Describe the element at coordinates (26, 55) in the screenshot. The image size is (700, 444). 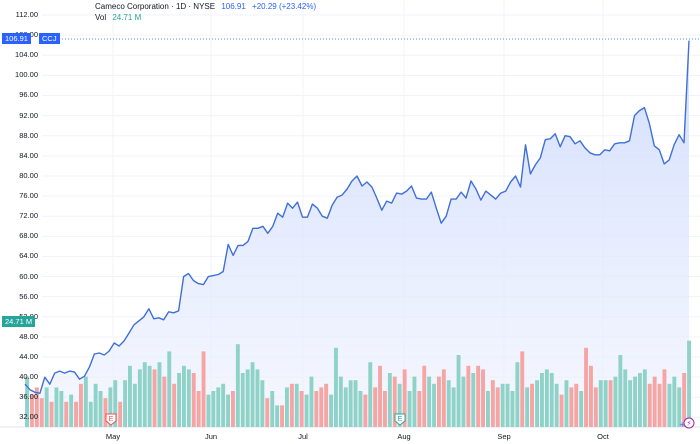
I see `y-tick-label: 104.00` at that location.